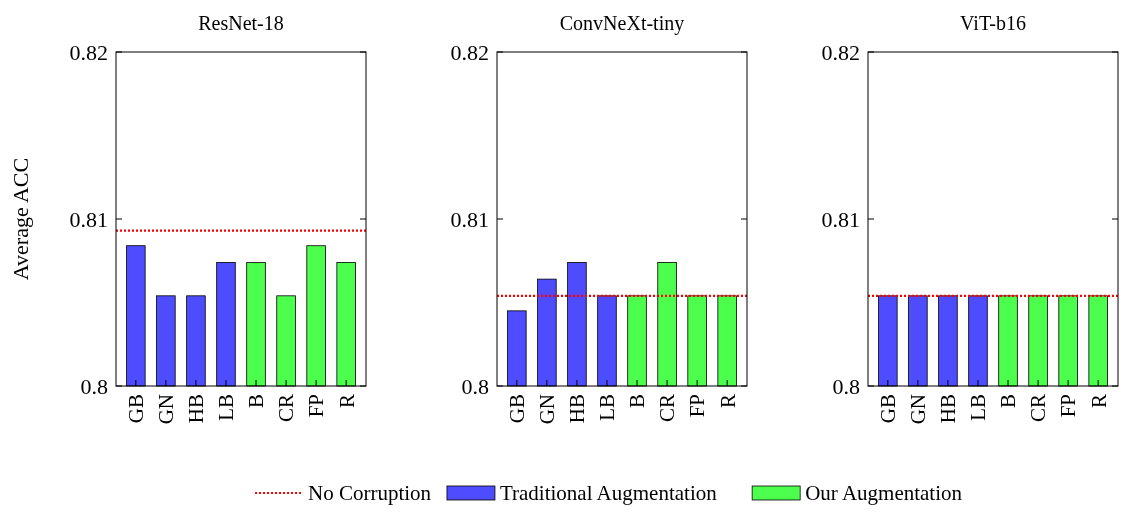 This screenshot has height=512, width=1122. I want to click on chart-title: ViT-b16, so click(993, 23).